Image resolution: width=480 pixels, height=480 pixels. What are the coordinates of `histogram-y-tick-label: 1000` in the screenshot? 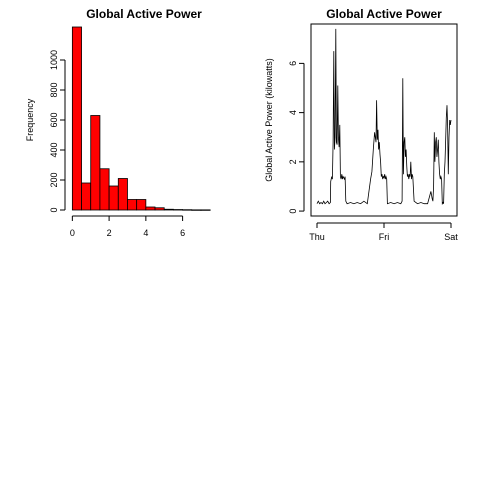 It's located at (54, 60).